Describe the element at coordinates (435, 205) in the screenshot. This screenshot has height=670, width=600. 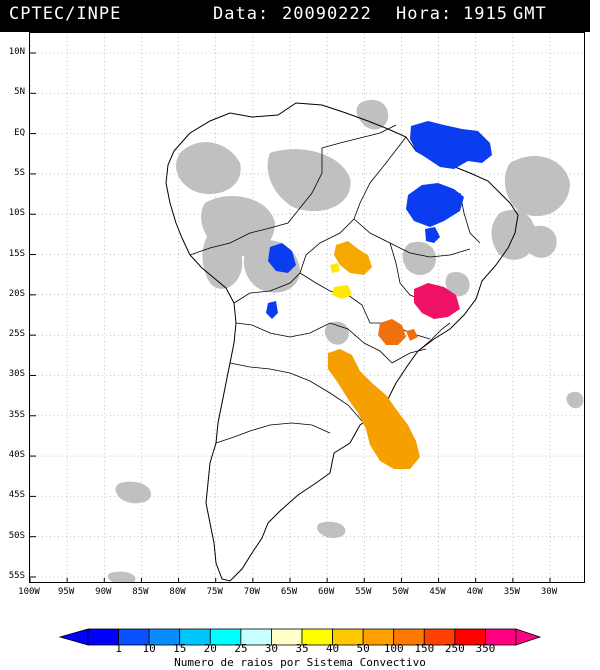
I see `cluster-northeast-brazil` at that location.